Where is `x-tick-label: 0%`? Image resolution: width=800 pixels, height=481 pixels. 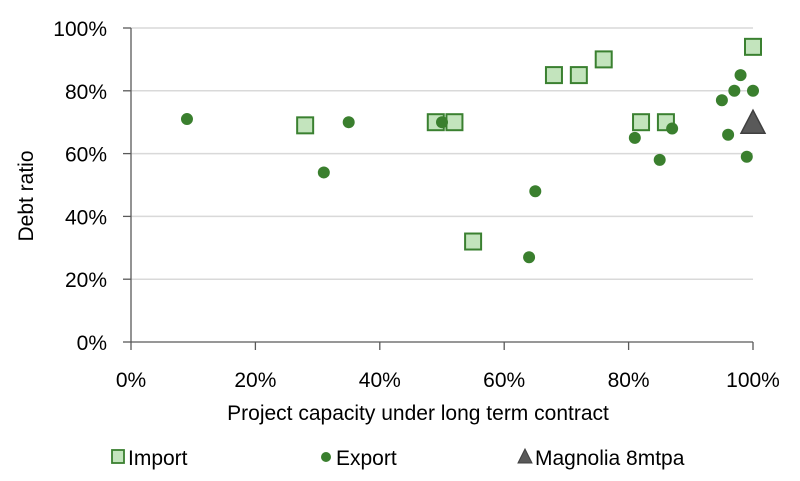 x-tick-label: 0% is located at coordinates (131, 380).